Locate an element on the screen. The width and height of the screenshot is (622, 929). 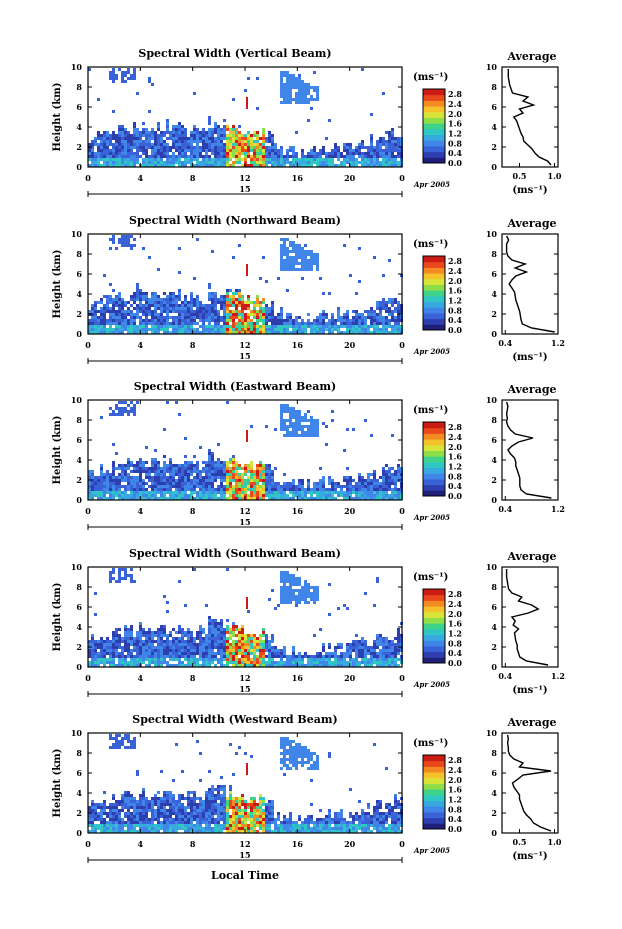
profile-title: Average is located at coordinates (531, 389).